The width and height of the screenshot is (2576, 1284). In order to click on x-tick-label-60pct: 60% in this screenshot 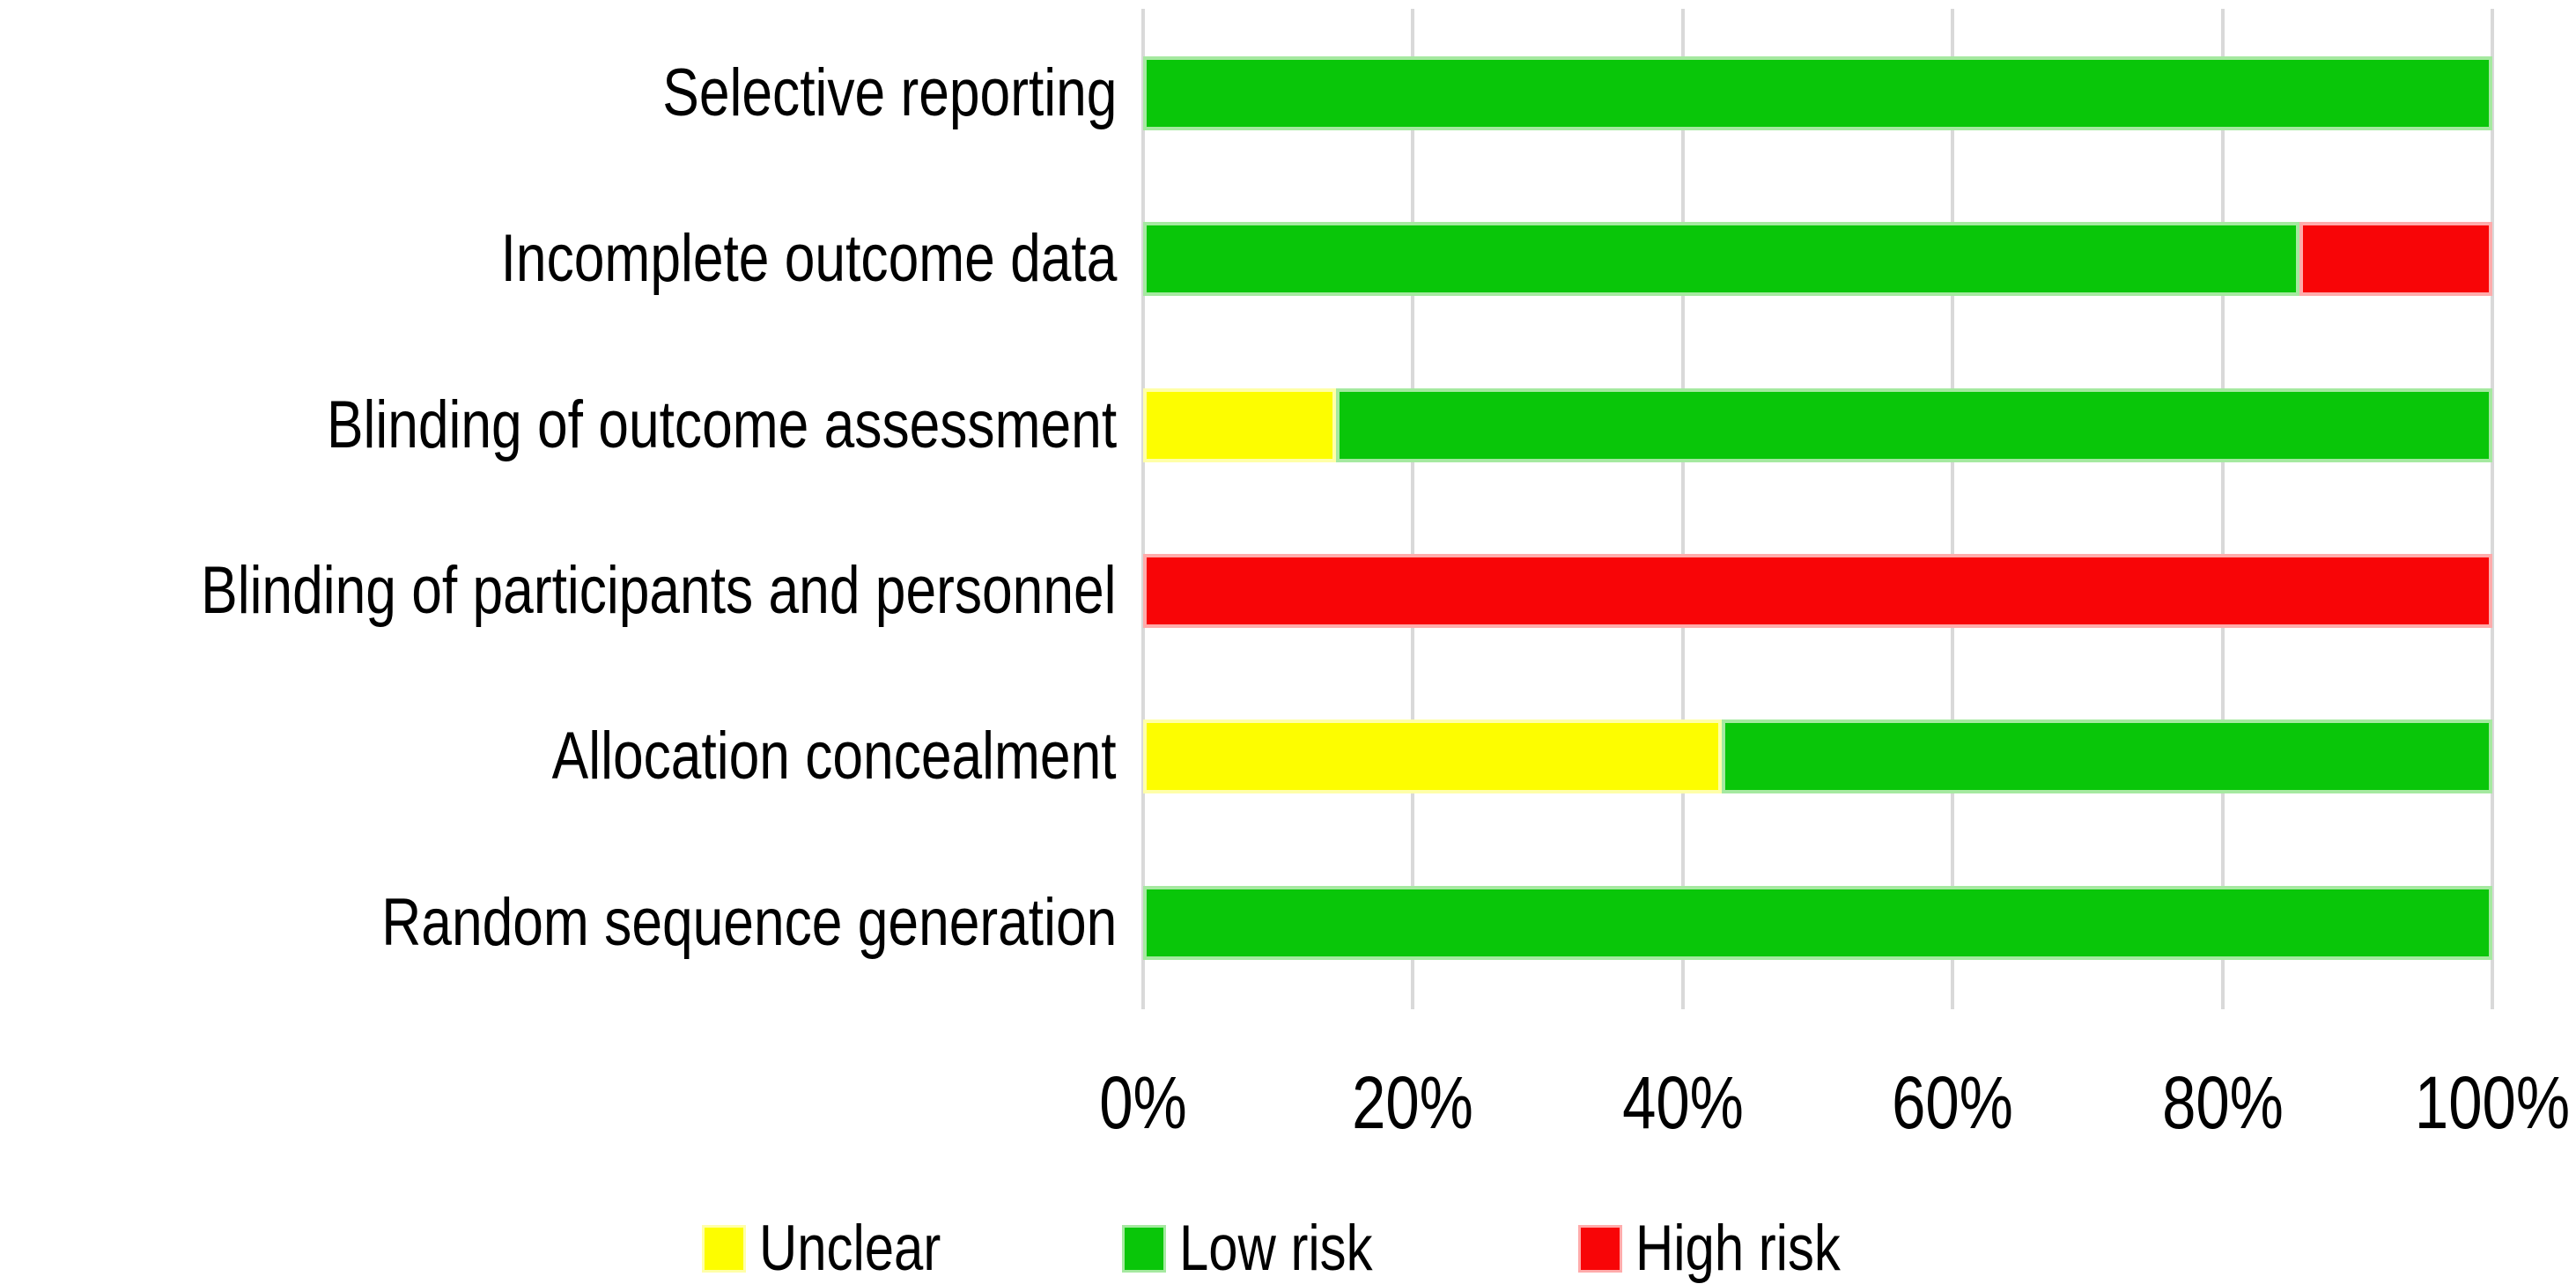, I will do `click(1952, 1103)`.